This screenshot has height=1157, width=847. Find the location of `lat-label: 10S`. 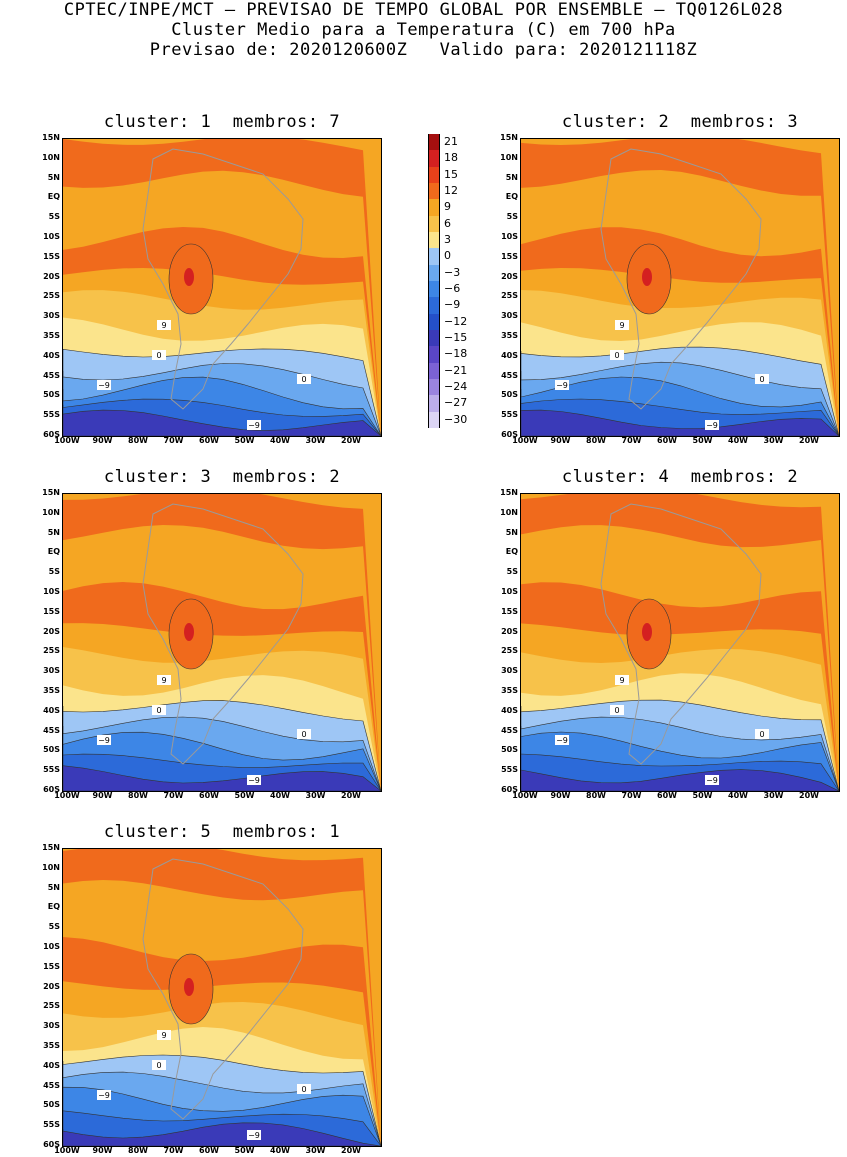

lat-label: 10S is located at coordinates (51, 946).